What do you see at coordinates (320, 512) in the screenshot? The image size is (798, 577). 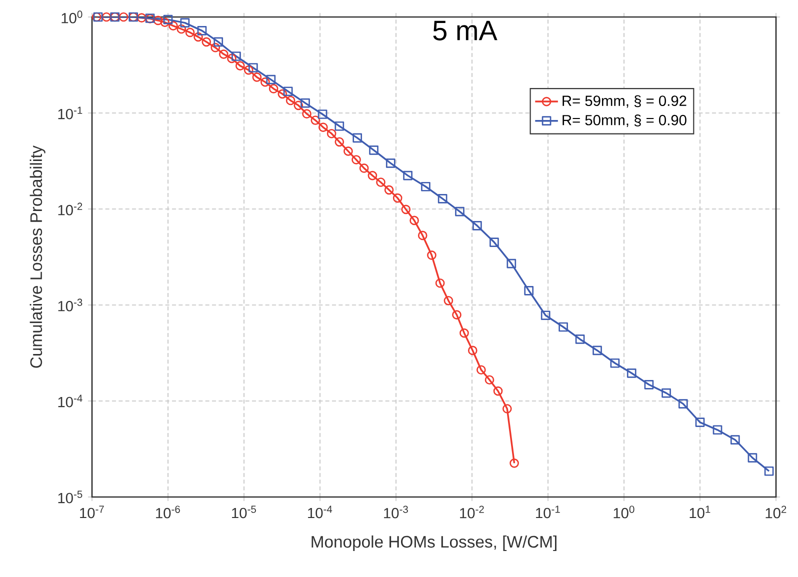 I see `x-tick-label: 10$^{-4}$` at bounding box center [320, 512].